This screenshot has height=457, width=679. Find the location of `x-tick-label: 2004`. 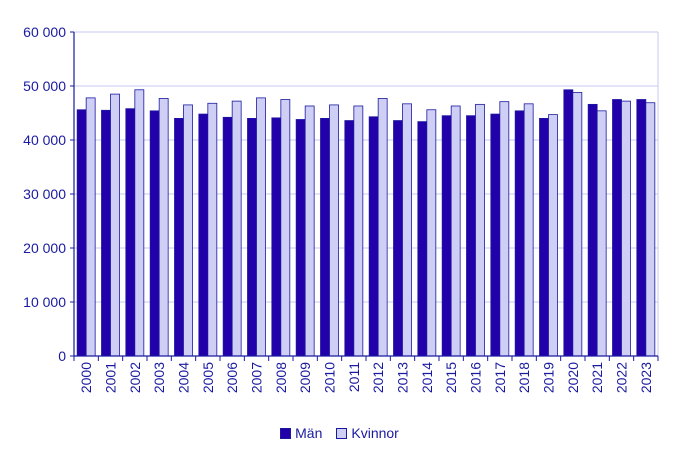

x-tick-label: 2004 is located at coordinates (184, 377).